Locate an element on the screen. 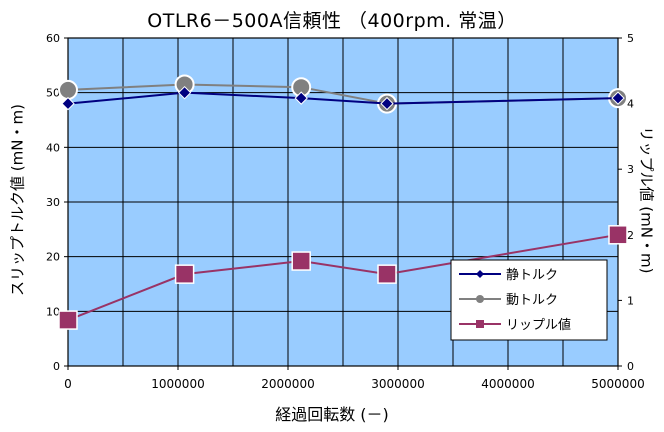 The image size is (664, 432). x-tick-label: 0 is located at coordinates (68, 384).